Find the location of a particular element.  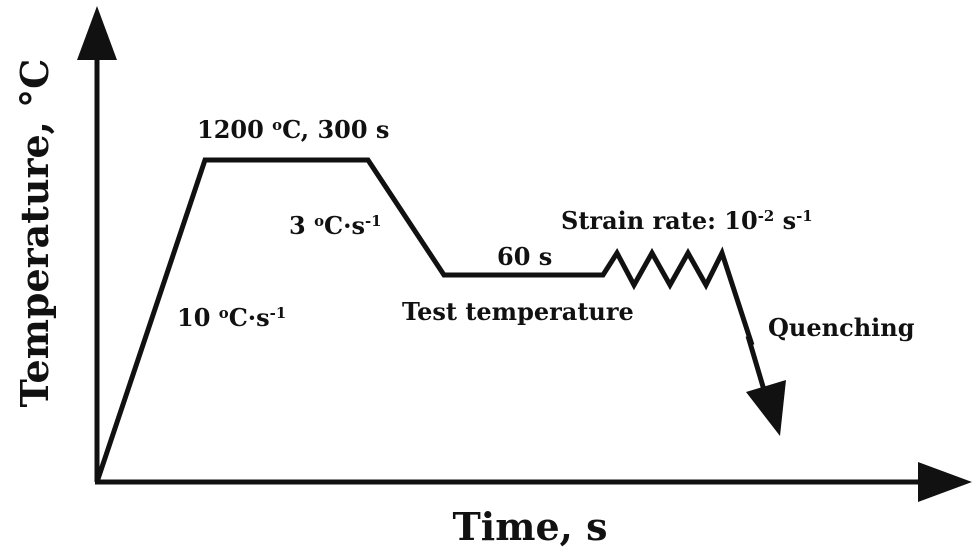

x-axis-arrowhead is located at coordinates (945, 482).